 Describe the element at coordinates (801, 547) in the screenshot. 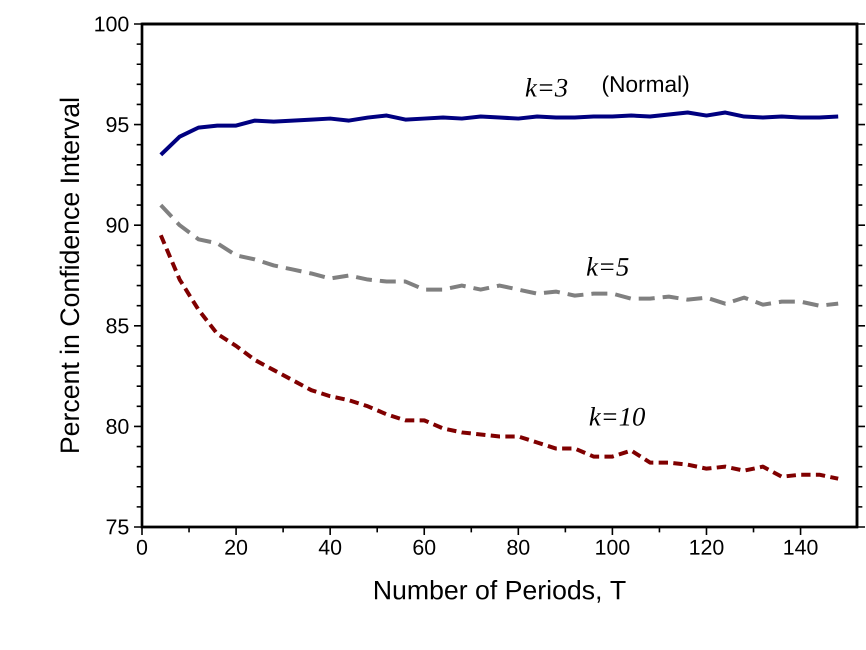

I see `x-tick-label: 140` at that location.